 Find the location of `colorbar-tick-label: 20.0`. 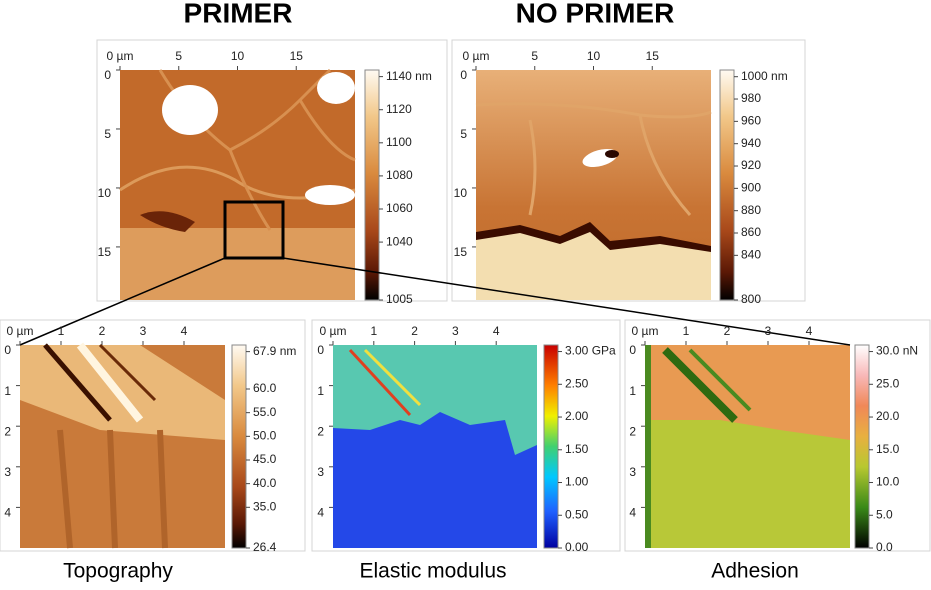

colorbar-tick-label: 20.0 is located at coordinates (888, 416).